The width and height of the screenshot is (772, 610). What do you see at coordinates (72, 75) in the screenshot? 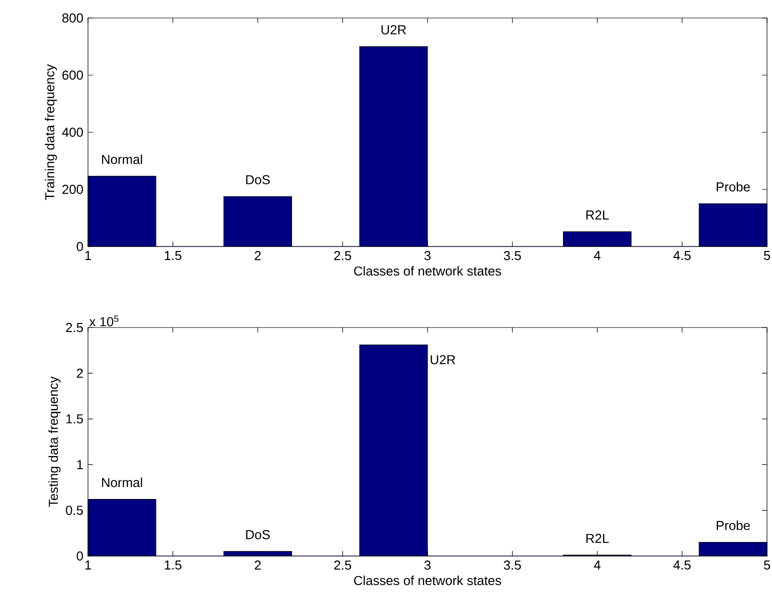
I see `y-tick-label: 600` at bounding box center [72, 75].